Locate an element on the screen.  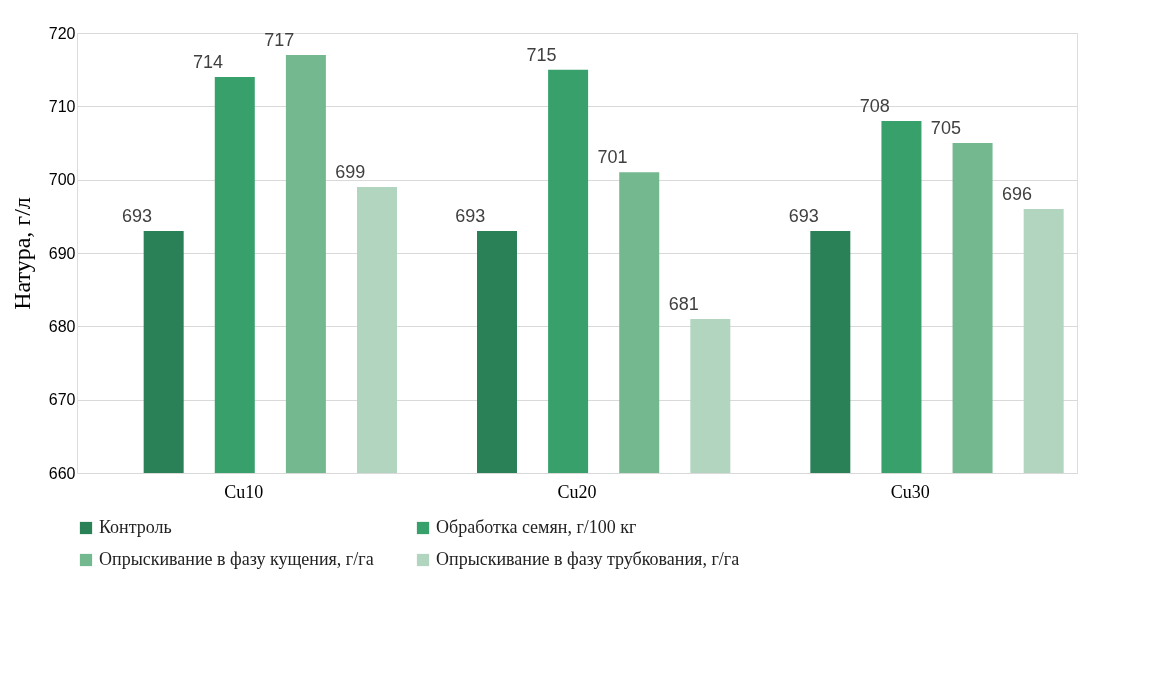
data-label: 715 is located at coordinates (541, 54).